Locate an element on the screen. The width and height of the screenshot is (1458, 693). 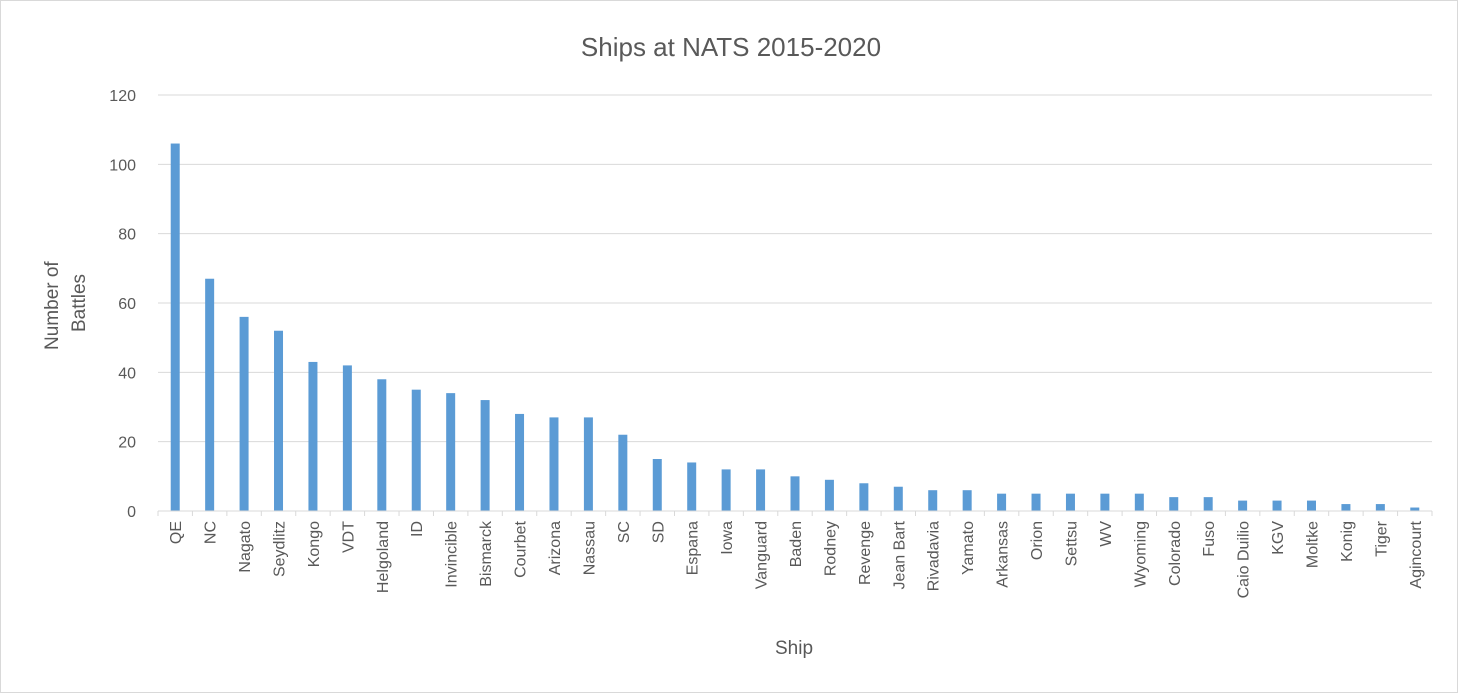
x-tick-label: SC is located at coordinates (624, 532).